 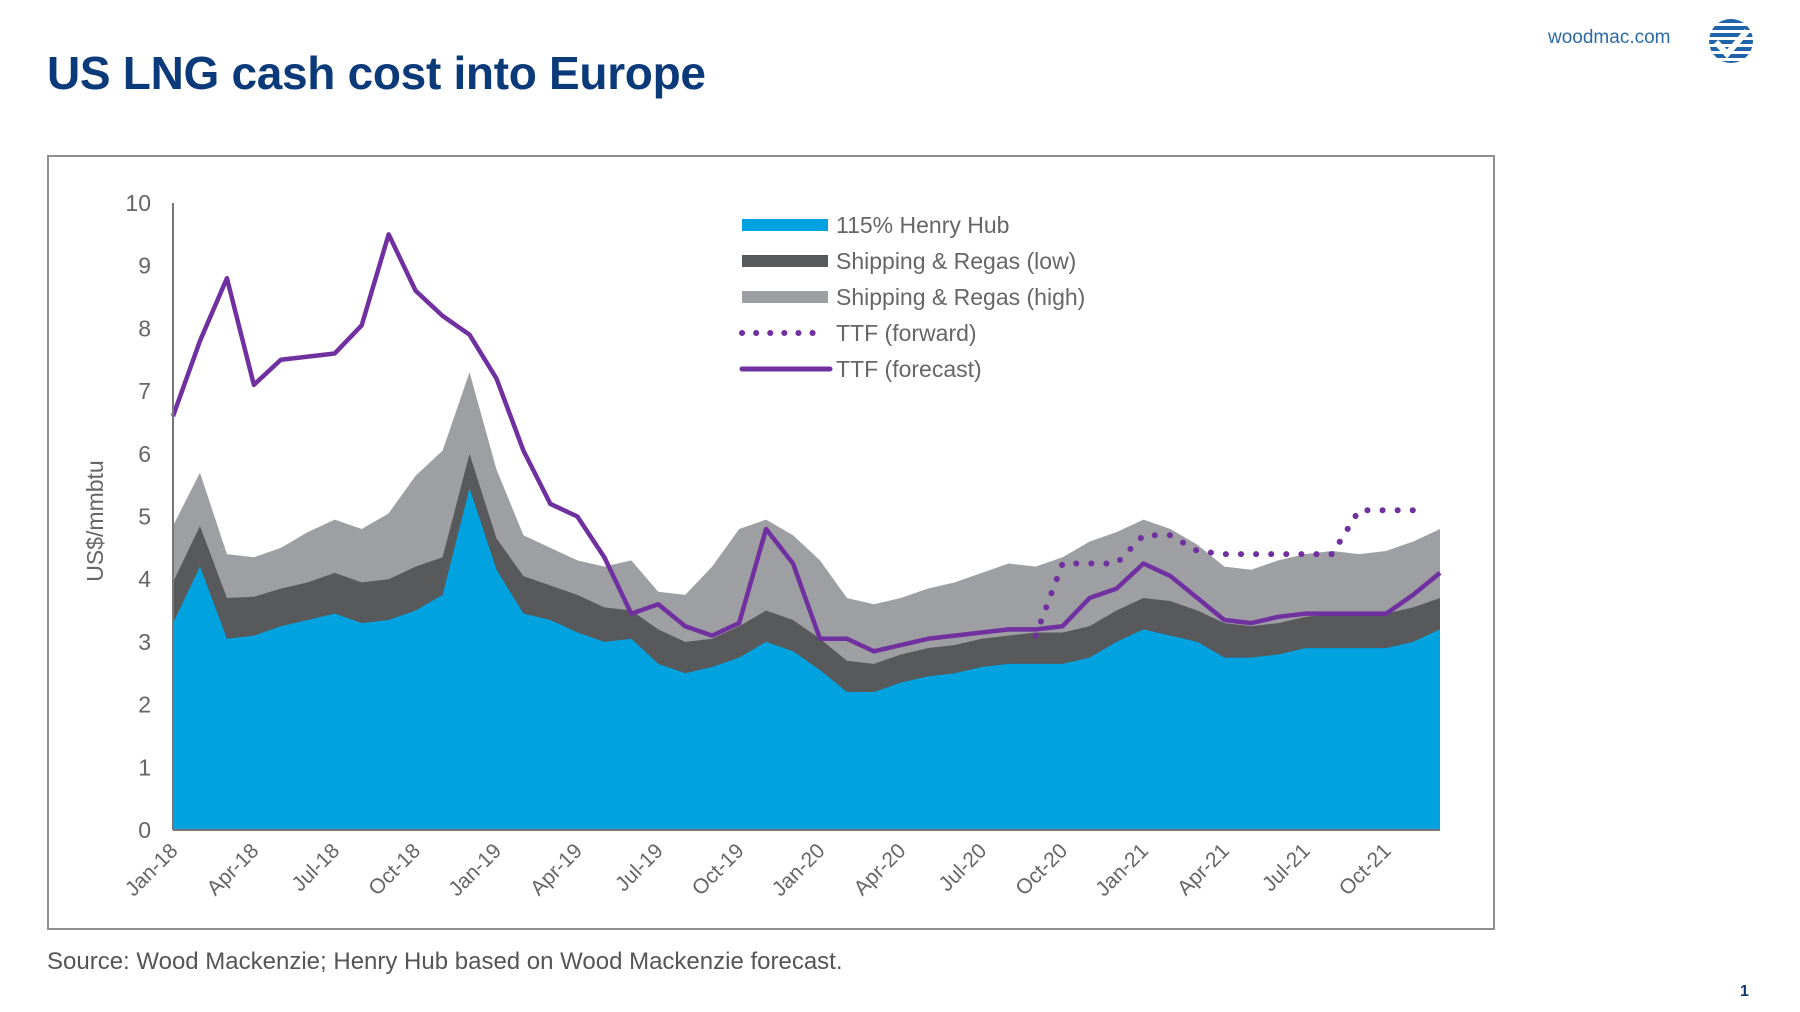 What do you see at coordinates (95, 520) in the screenshot?
I see `y-axis-label: US$/mmbtu` at bounding box center [95, 520].